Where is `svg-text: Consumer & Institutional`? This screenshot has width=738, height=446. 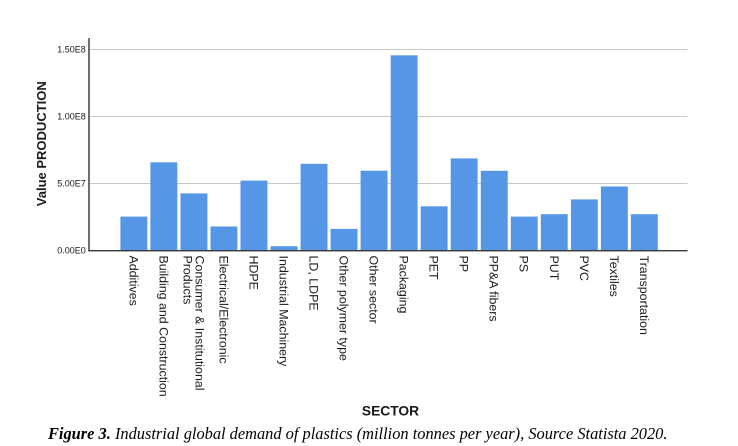 svg-text: Consumer & Institutional is located at coordinates (199, 323).